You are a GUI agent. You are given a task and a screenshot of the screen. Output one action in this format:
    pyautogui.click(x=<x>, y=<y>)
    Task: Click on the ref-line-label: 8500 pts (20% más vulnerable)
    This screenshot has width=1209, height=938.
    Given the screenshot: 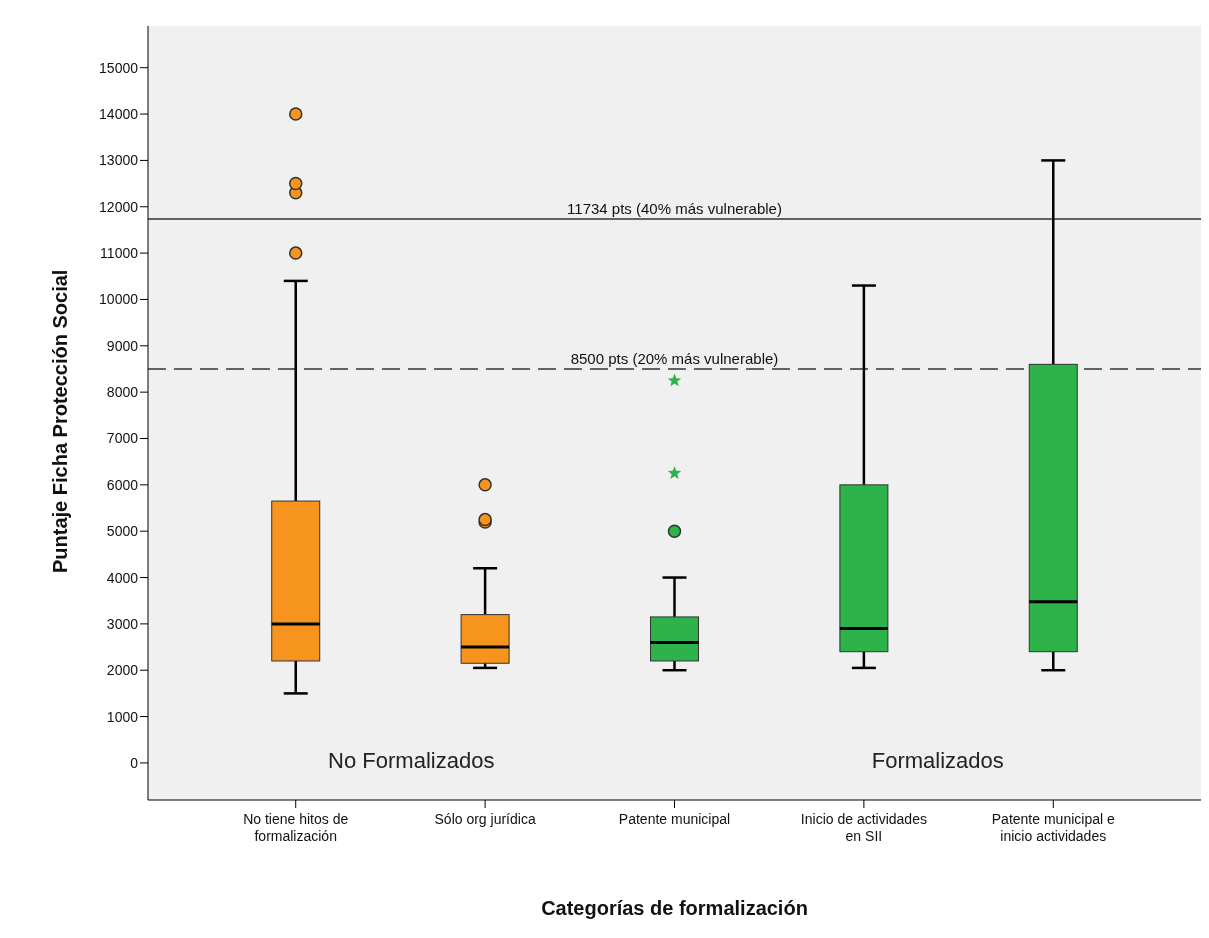 What is the action you would take?
    pyautogui.click(x=674, y=358)
    